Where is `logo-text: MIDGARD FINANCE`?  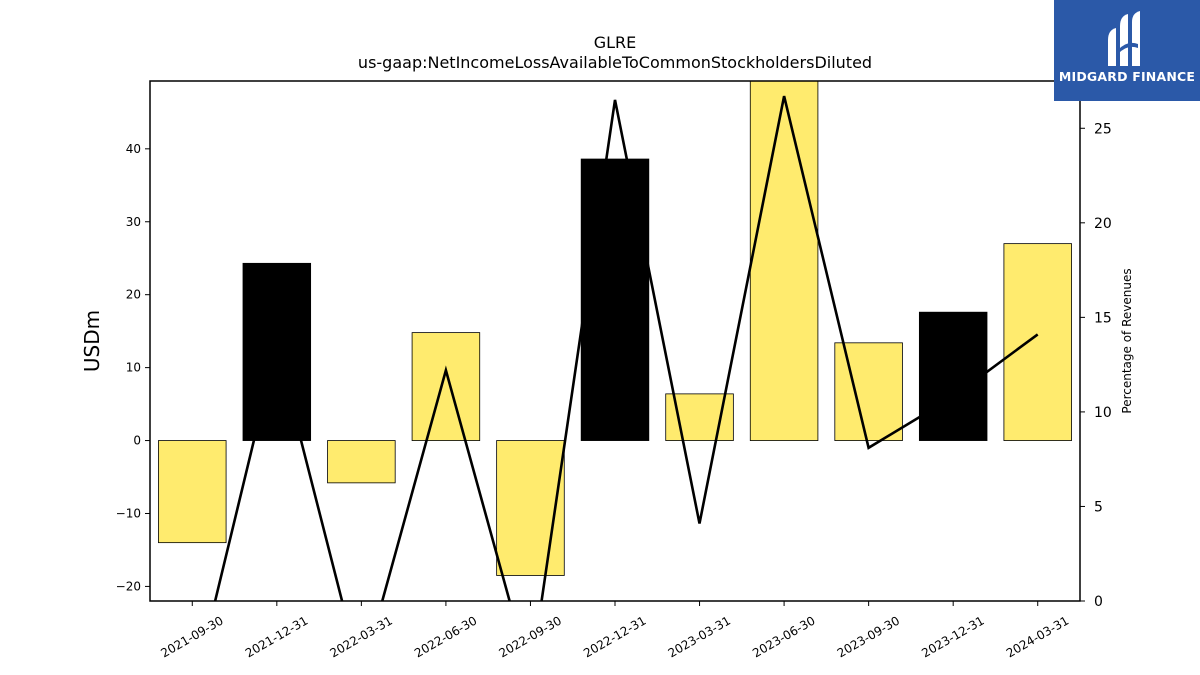 logo-text: MIDGARD FINANCE is located at coordinates (1127, 76).